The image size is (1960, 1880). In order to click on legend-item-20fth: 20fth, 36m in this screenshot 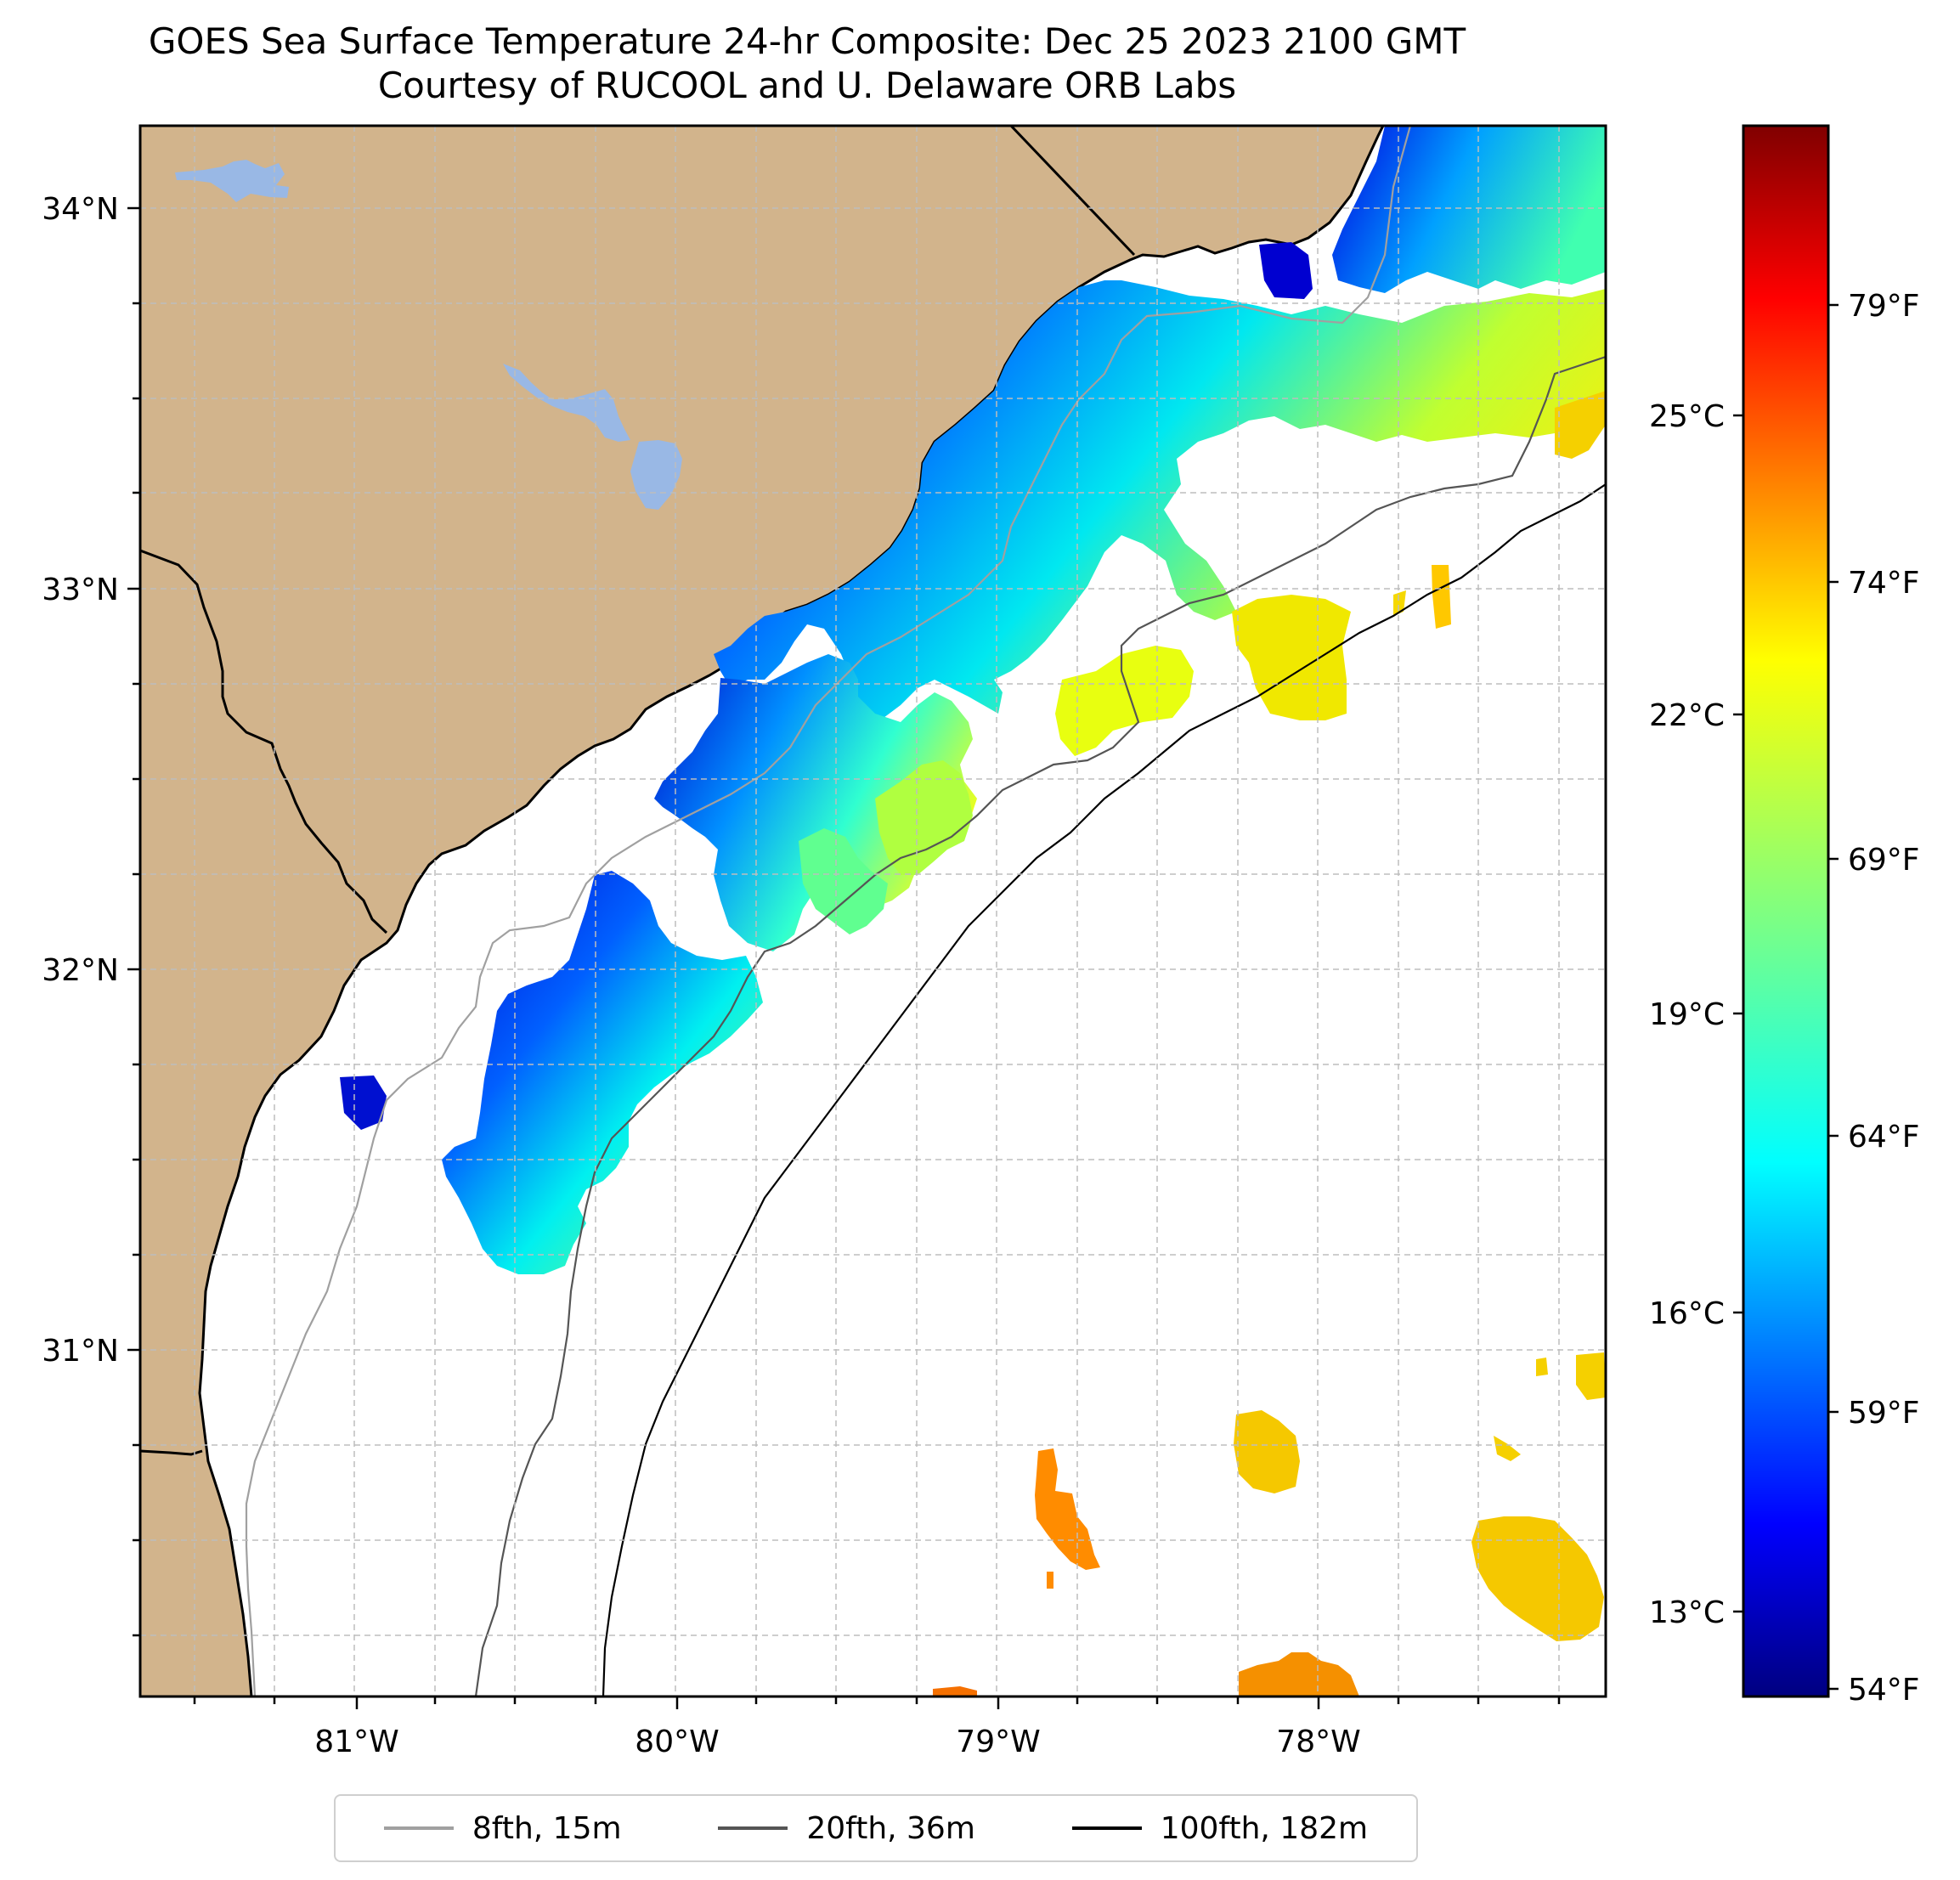, I will do `click(847, 1828)`.